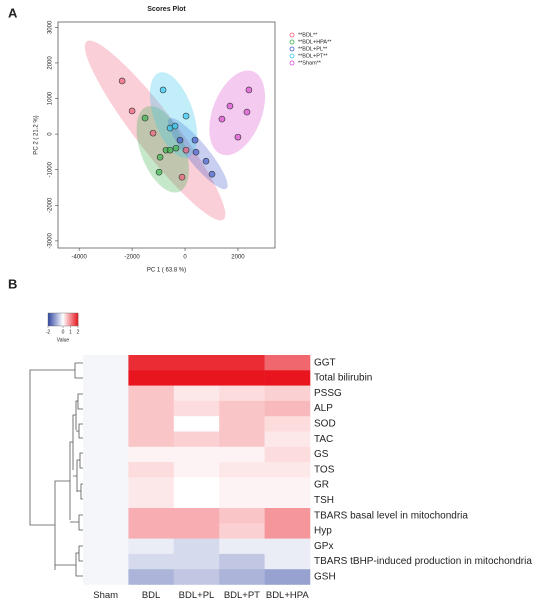  I want to click on column-label: BDL+HPA, so click(288, 595).